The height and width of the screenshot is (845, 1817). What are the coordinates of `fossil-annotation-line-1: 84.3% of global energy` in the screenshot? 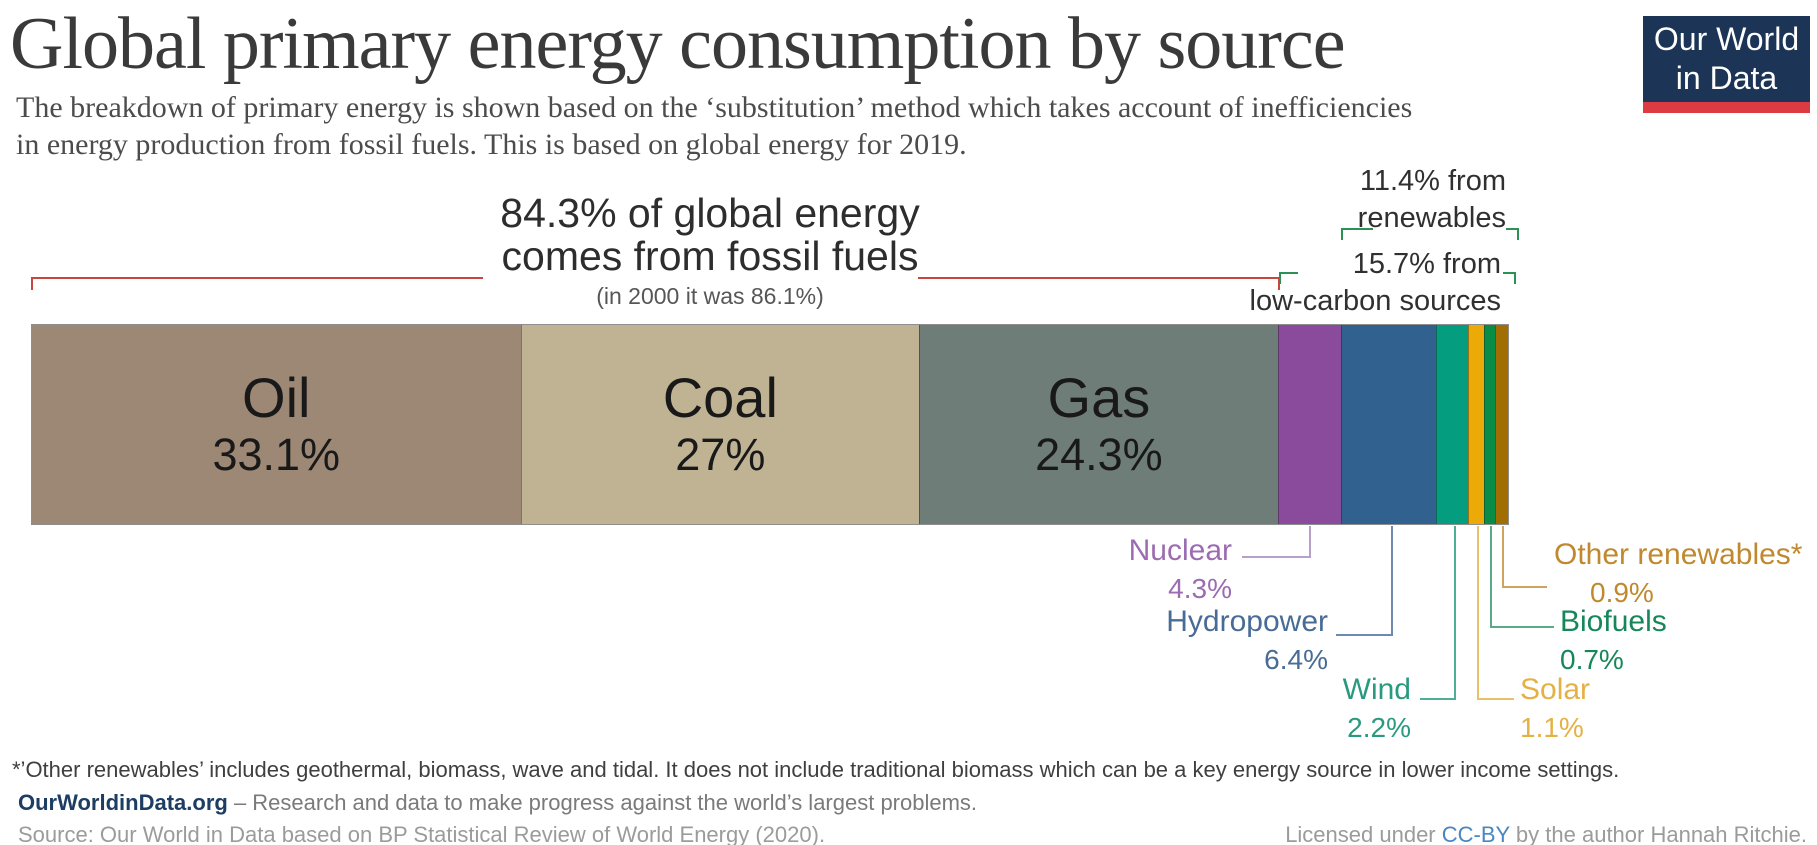 It's located at (710, 213).